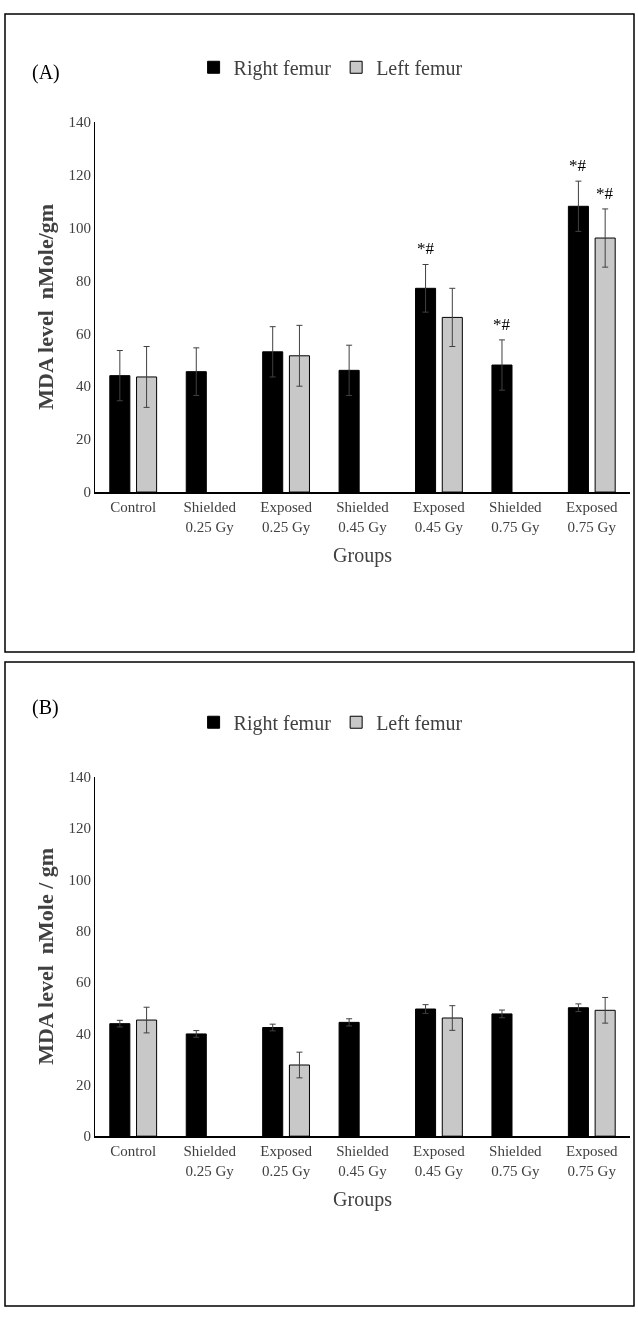  Describe the element at coordinates (46, 956) in the screenshot. I see `y-axis-title: MDA level nMole / gm` at that location.